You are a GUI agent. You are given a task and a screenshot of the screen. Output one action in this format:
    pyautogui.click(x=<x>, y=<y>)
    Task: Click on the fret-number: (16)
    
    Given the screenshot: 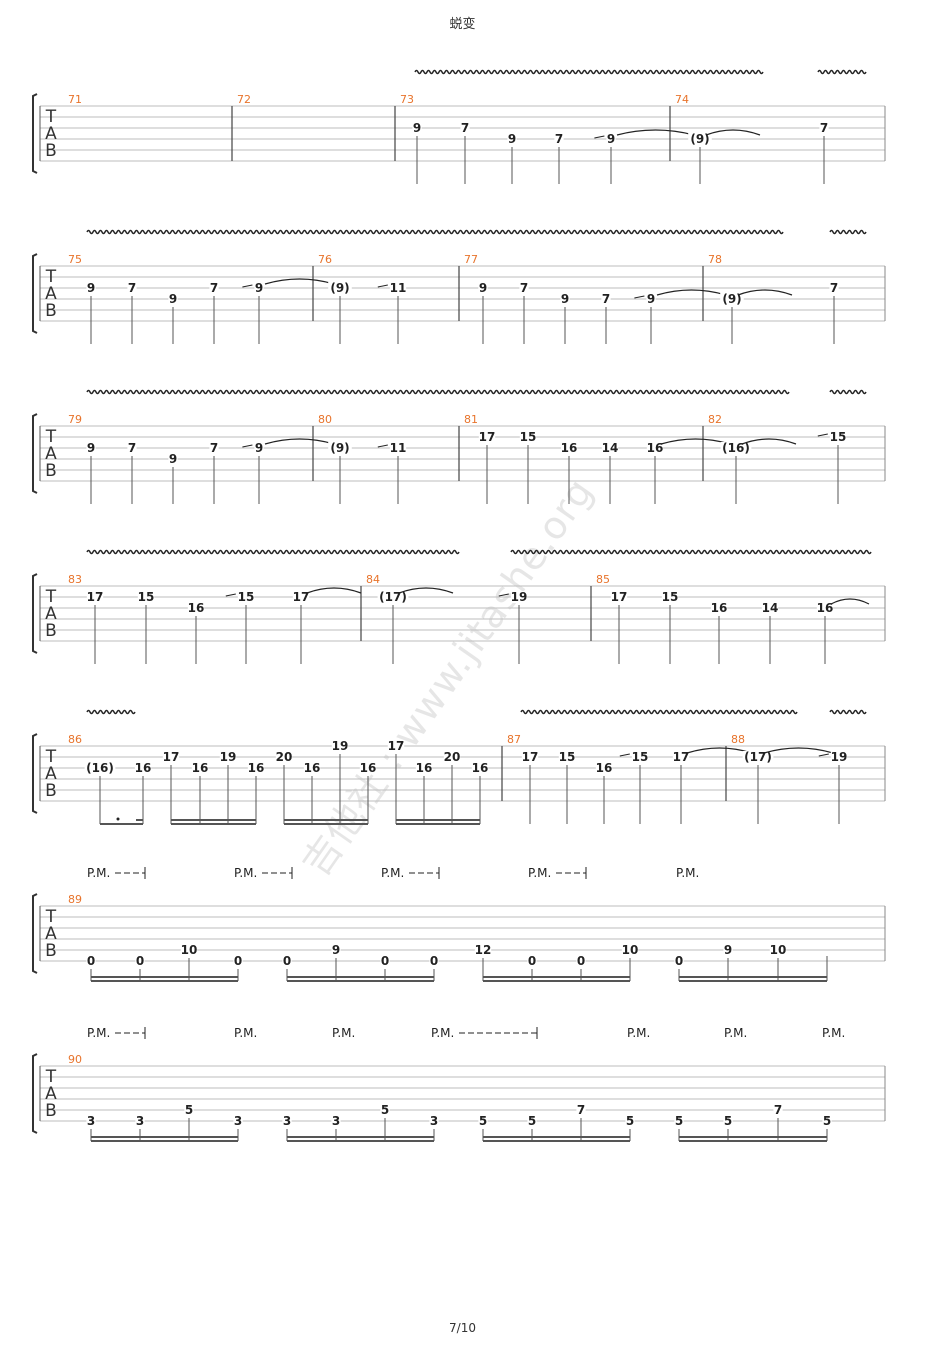 What is the action you would take?
    pyautogui.click(x=736, y=448)
    